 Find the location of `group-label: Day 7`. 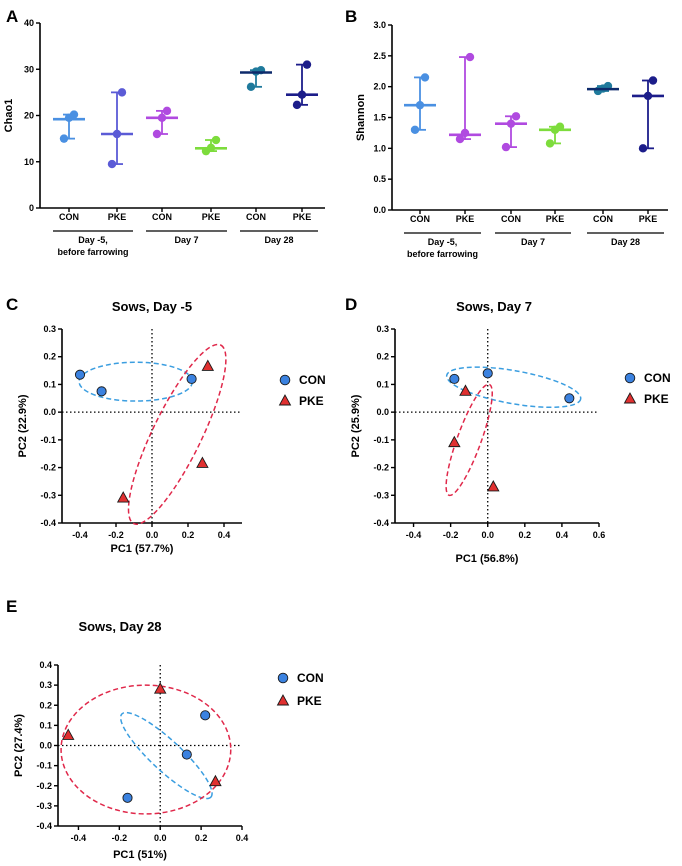

group-label: Day 7 is located at coordinates (186, 240).